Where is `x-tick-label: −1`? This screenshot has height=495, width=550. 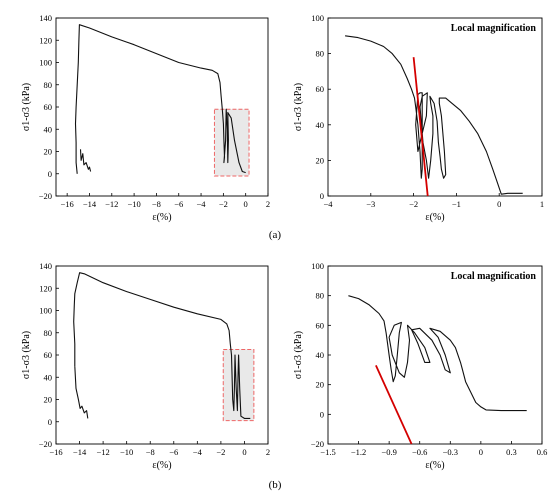 x-tick-label: −1 is located at coordinates (456, 204).